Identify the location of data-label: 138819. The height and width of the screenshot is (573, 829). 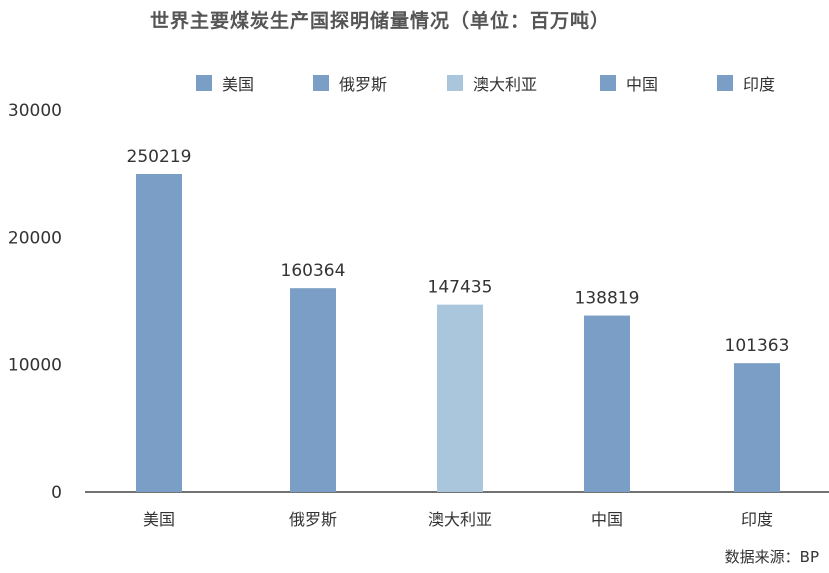
(607, 299).